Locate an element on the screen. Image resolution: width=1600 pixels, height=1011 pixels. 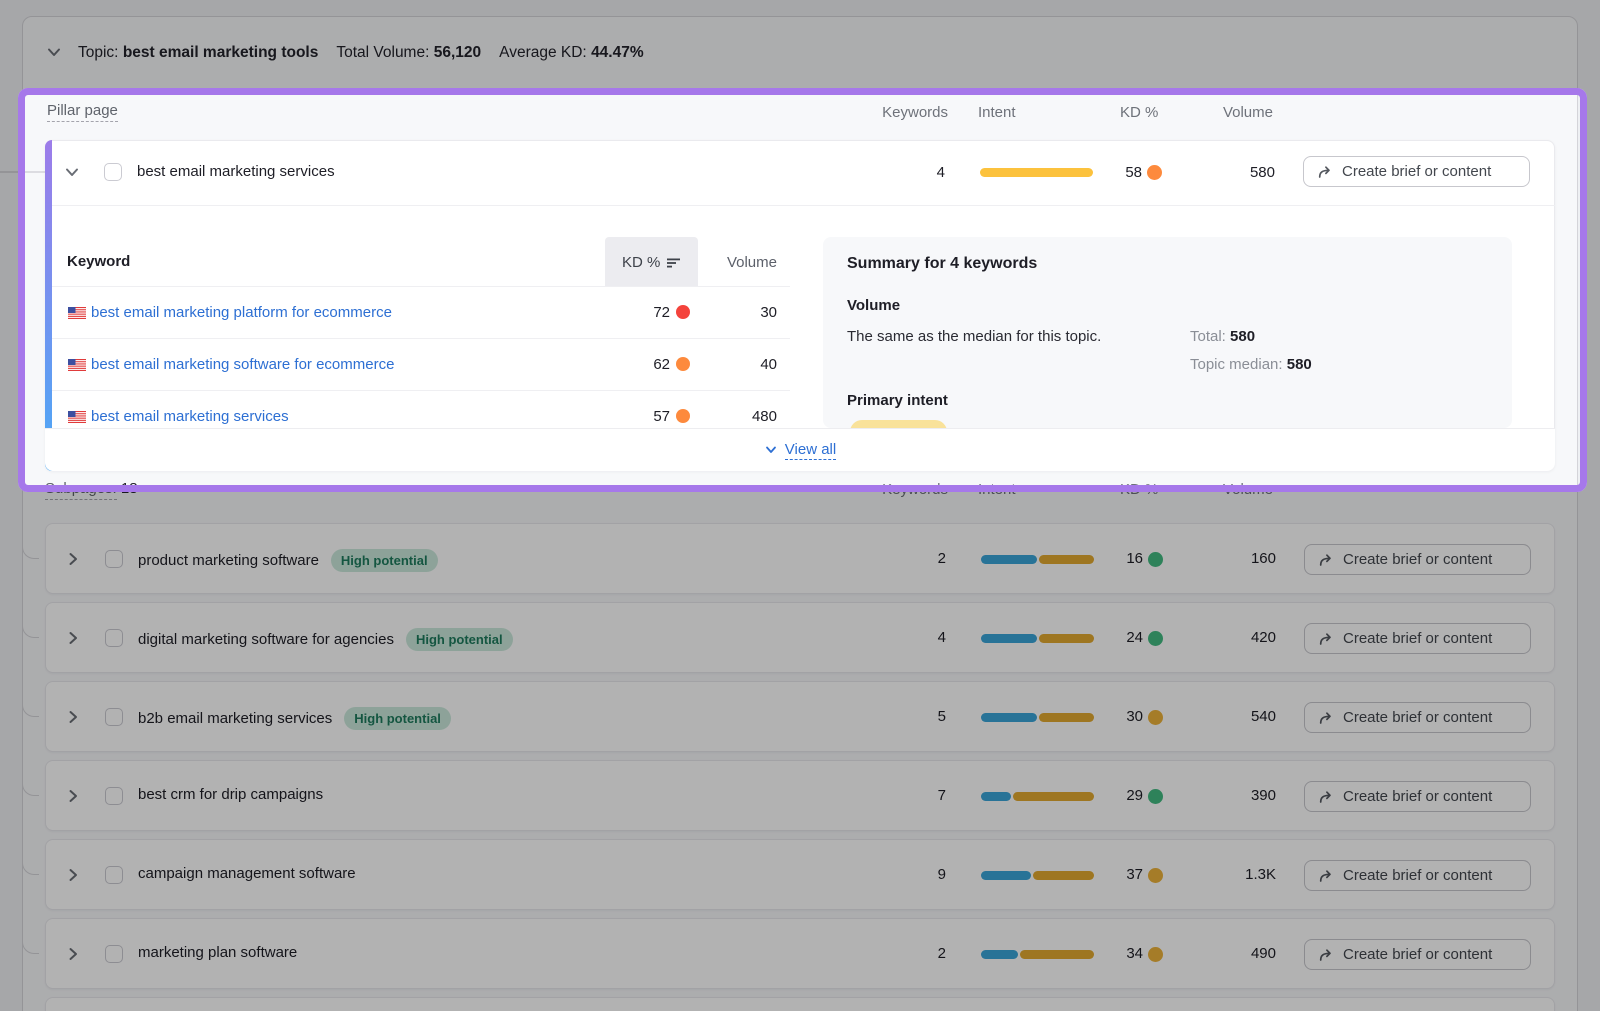
subpage-keywords-count: 9 is located at coordinates (941, 874).